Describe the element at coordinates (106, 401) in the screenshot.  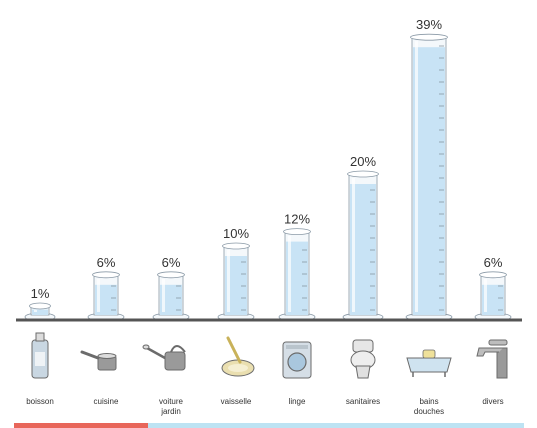
I see `category-label: cuisine` at that location.